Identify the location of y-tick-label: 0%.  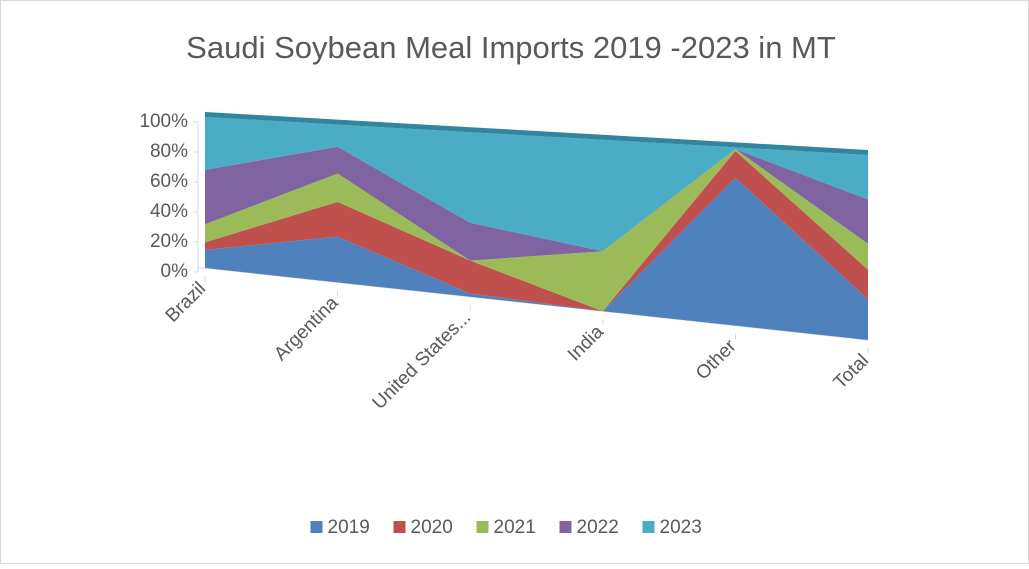
(175, 271).